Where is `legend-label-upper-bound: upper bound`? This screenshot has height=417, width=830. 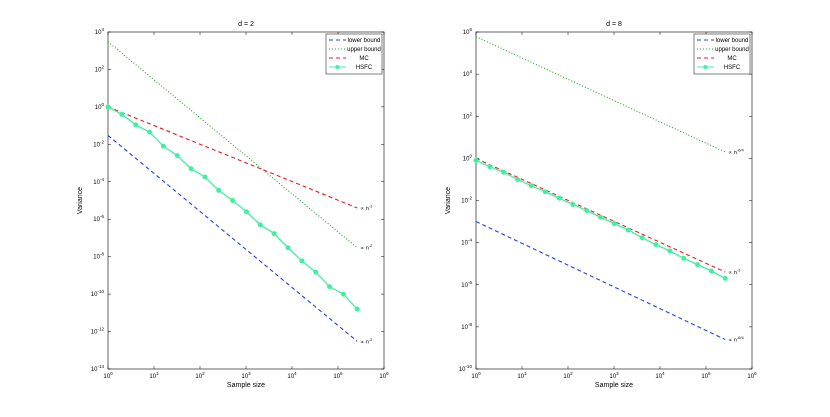 legend-label-upper-bound: upper bound is located at coordinates (364, 50).